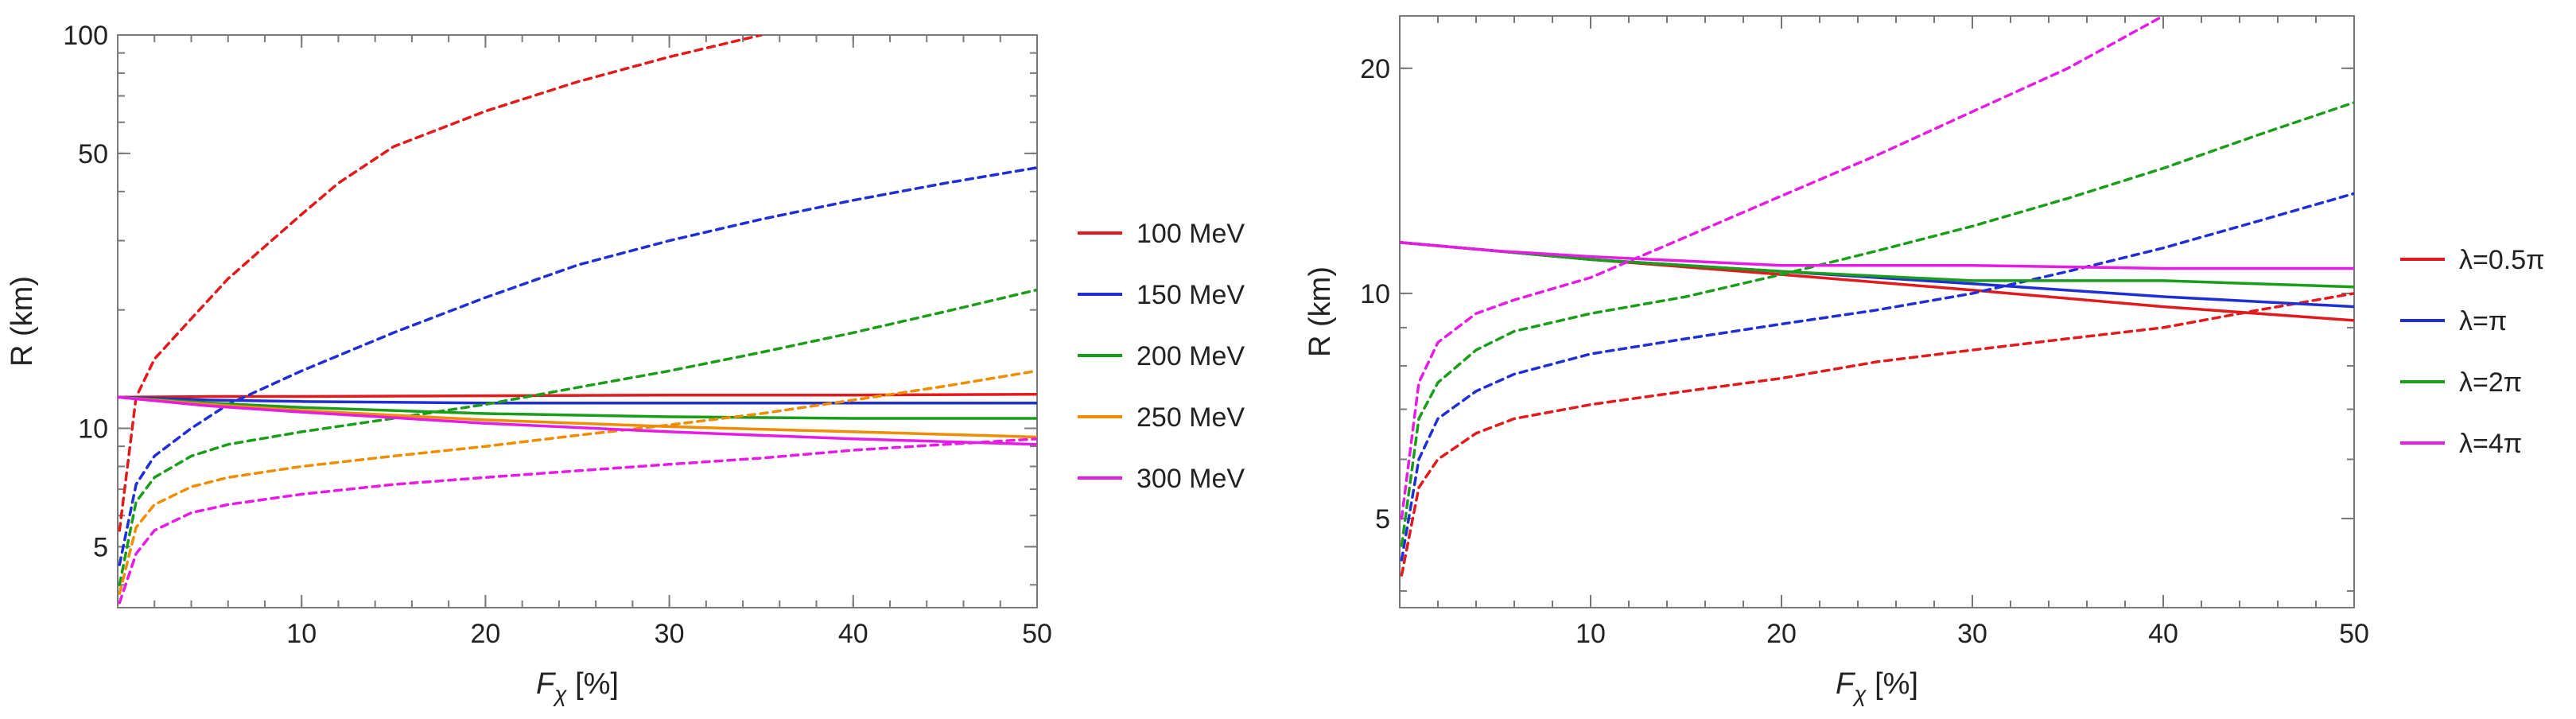  Describe the element at coordinates (2502, 260) in the screenshot. I see `legend-label: λ=0.5π` at that location.